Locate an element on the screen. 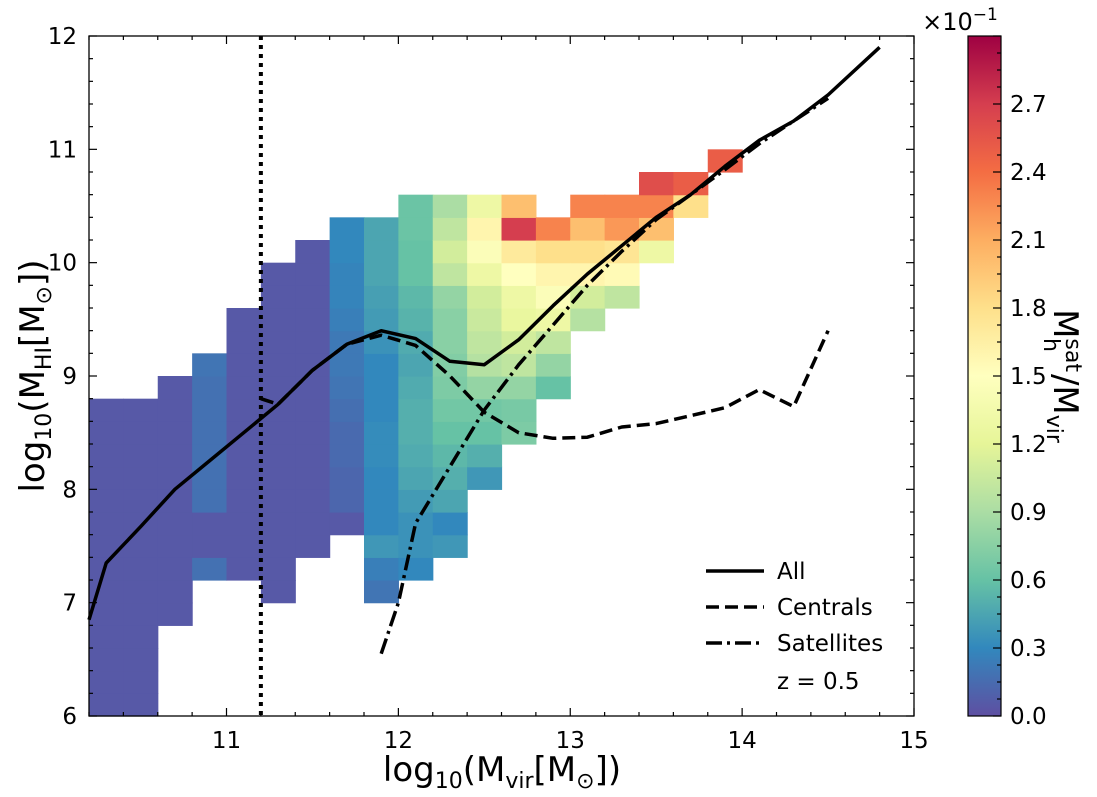  y-tick-label: 10 is located at coordinates (62, 264).